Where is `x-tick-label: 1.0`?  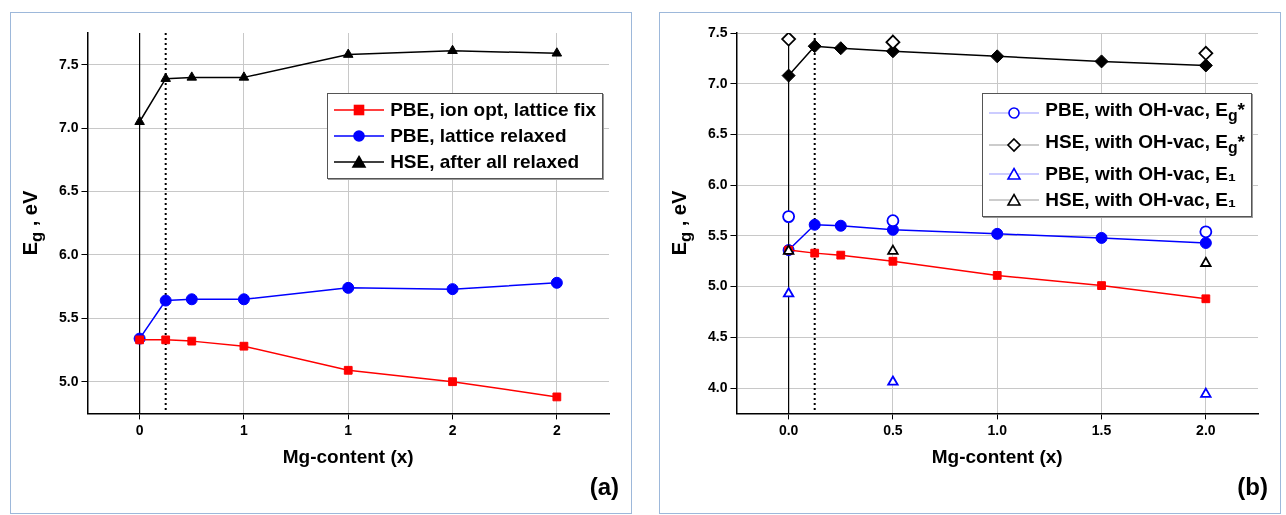
x-tick-label: 1.0 is located at coordinates (997, 429).